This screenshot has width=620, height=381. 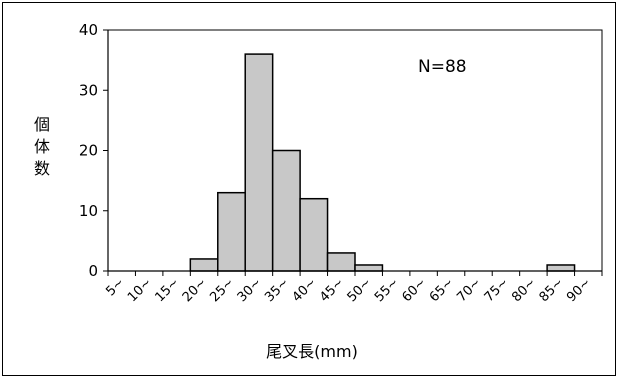 What do you see at coordinates (314, 234) in the screenshot?
I see `bar-40~` at bounding box center [314, 234].